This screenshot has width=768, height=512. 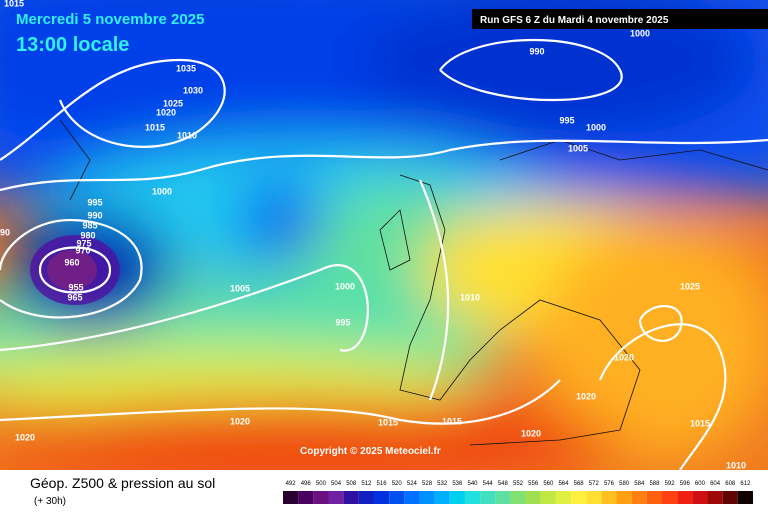 What do you see at coordinates (488, 484) in the screenshot?
I see `scale-label: 544` at bounding box center [488, 484].